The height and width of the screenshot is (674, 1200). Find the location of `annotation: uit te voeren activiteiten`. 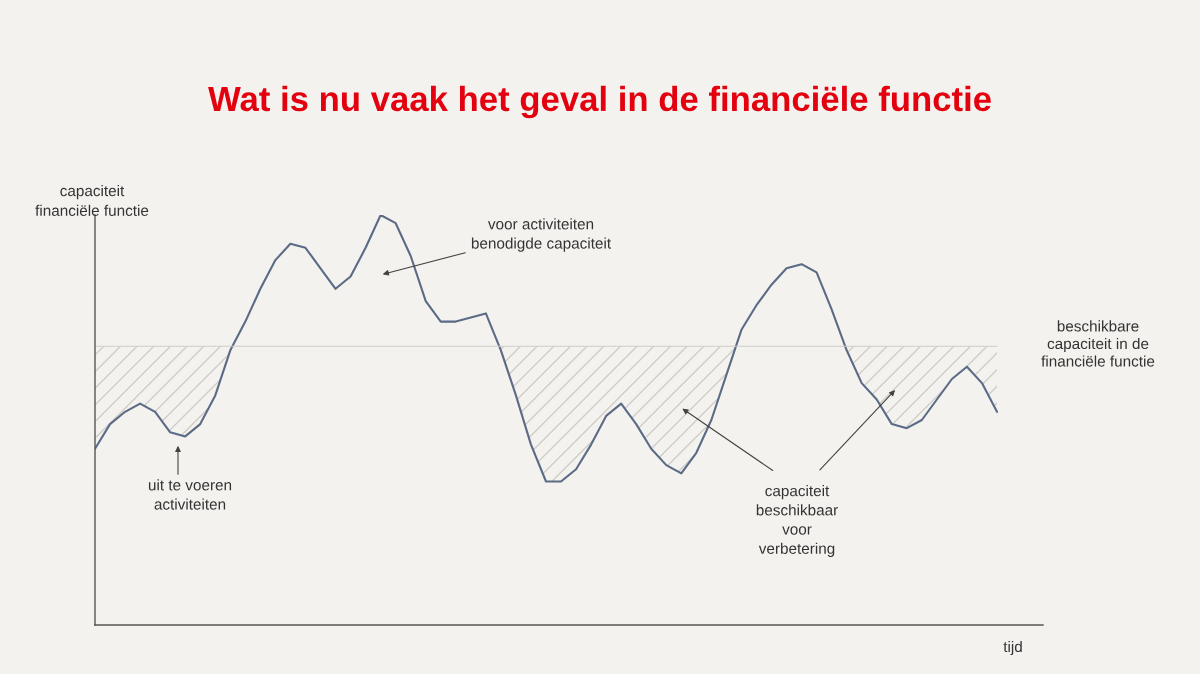

annotation: uit te voeren activiteiten is located at coordinates (190, 494).